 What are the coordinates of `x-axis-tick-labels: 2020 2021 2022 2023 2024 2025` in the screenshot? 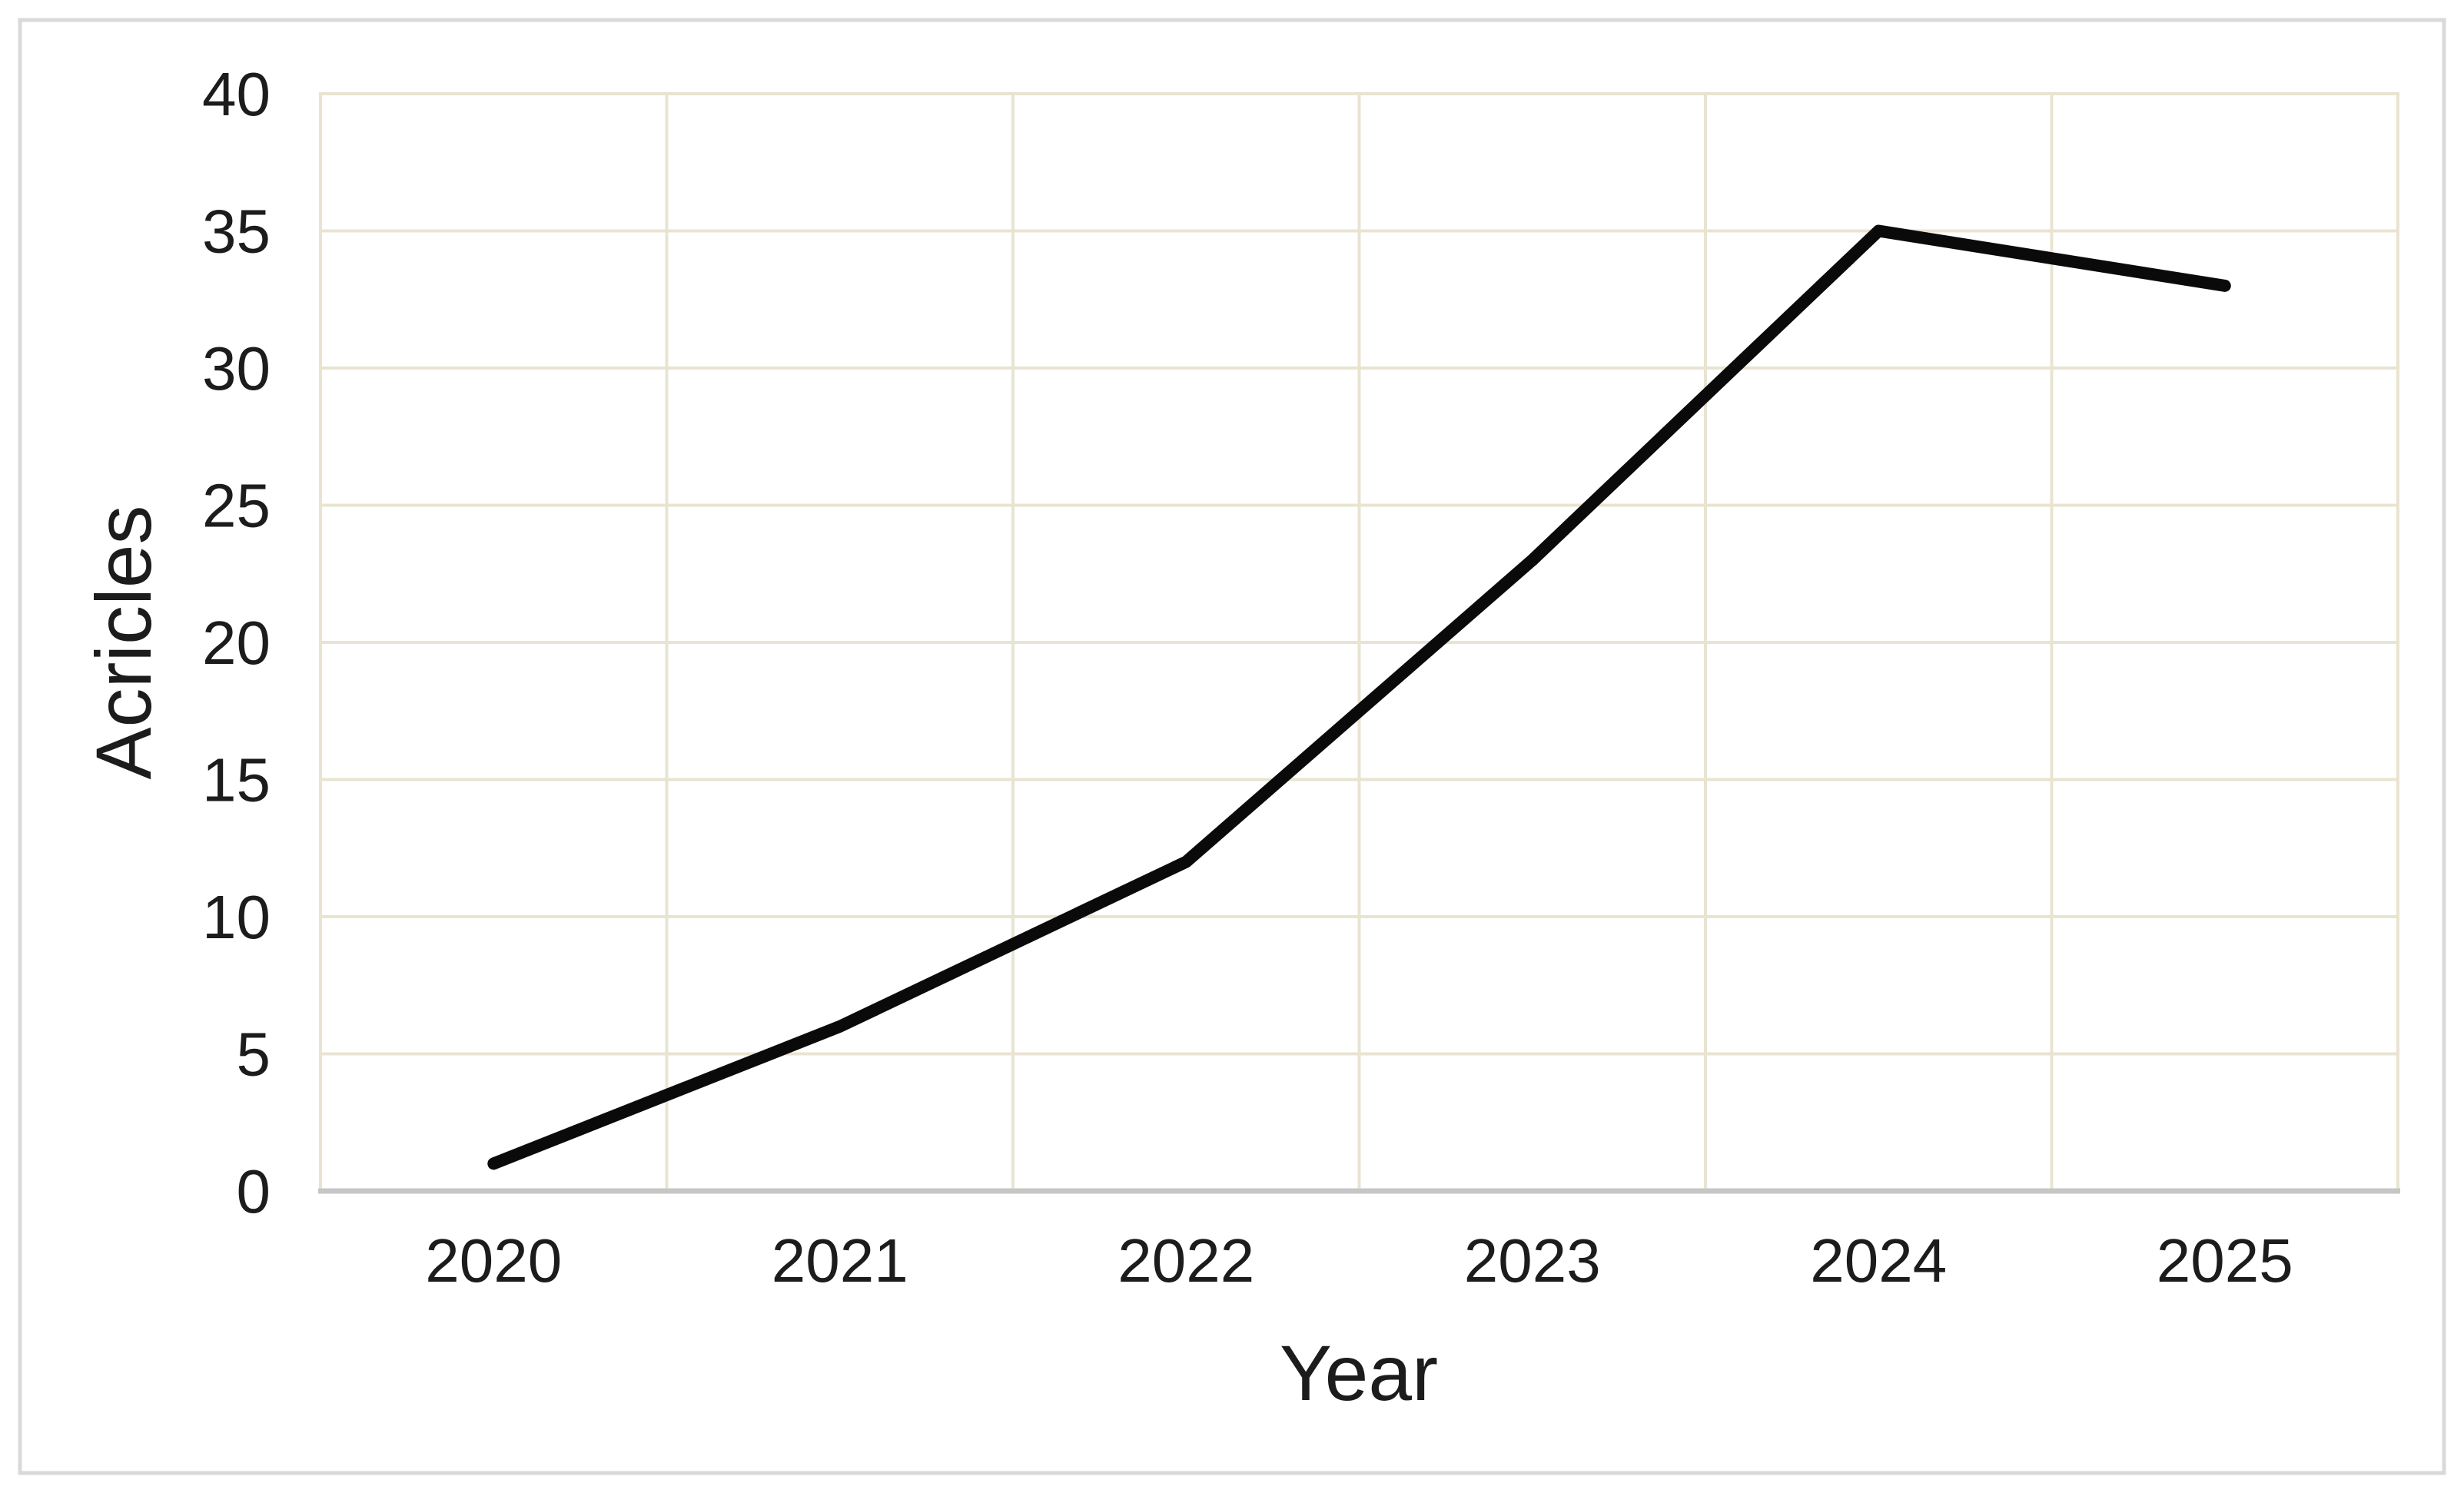 It's located at (1359, 1260).